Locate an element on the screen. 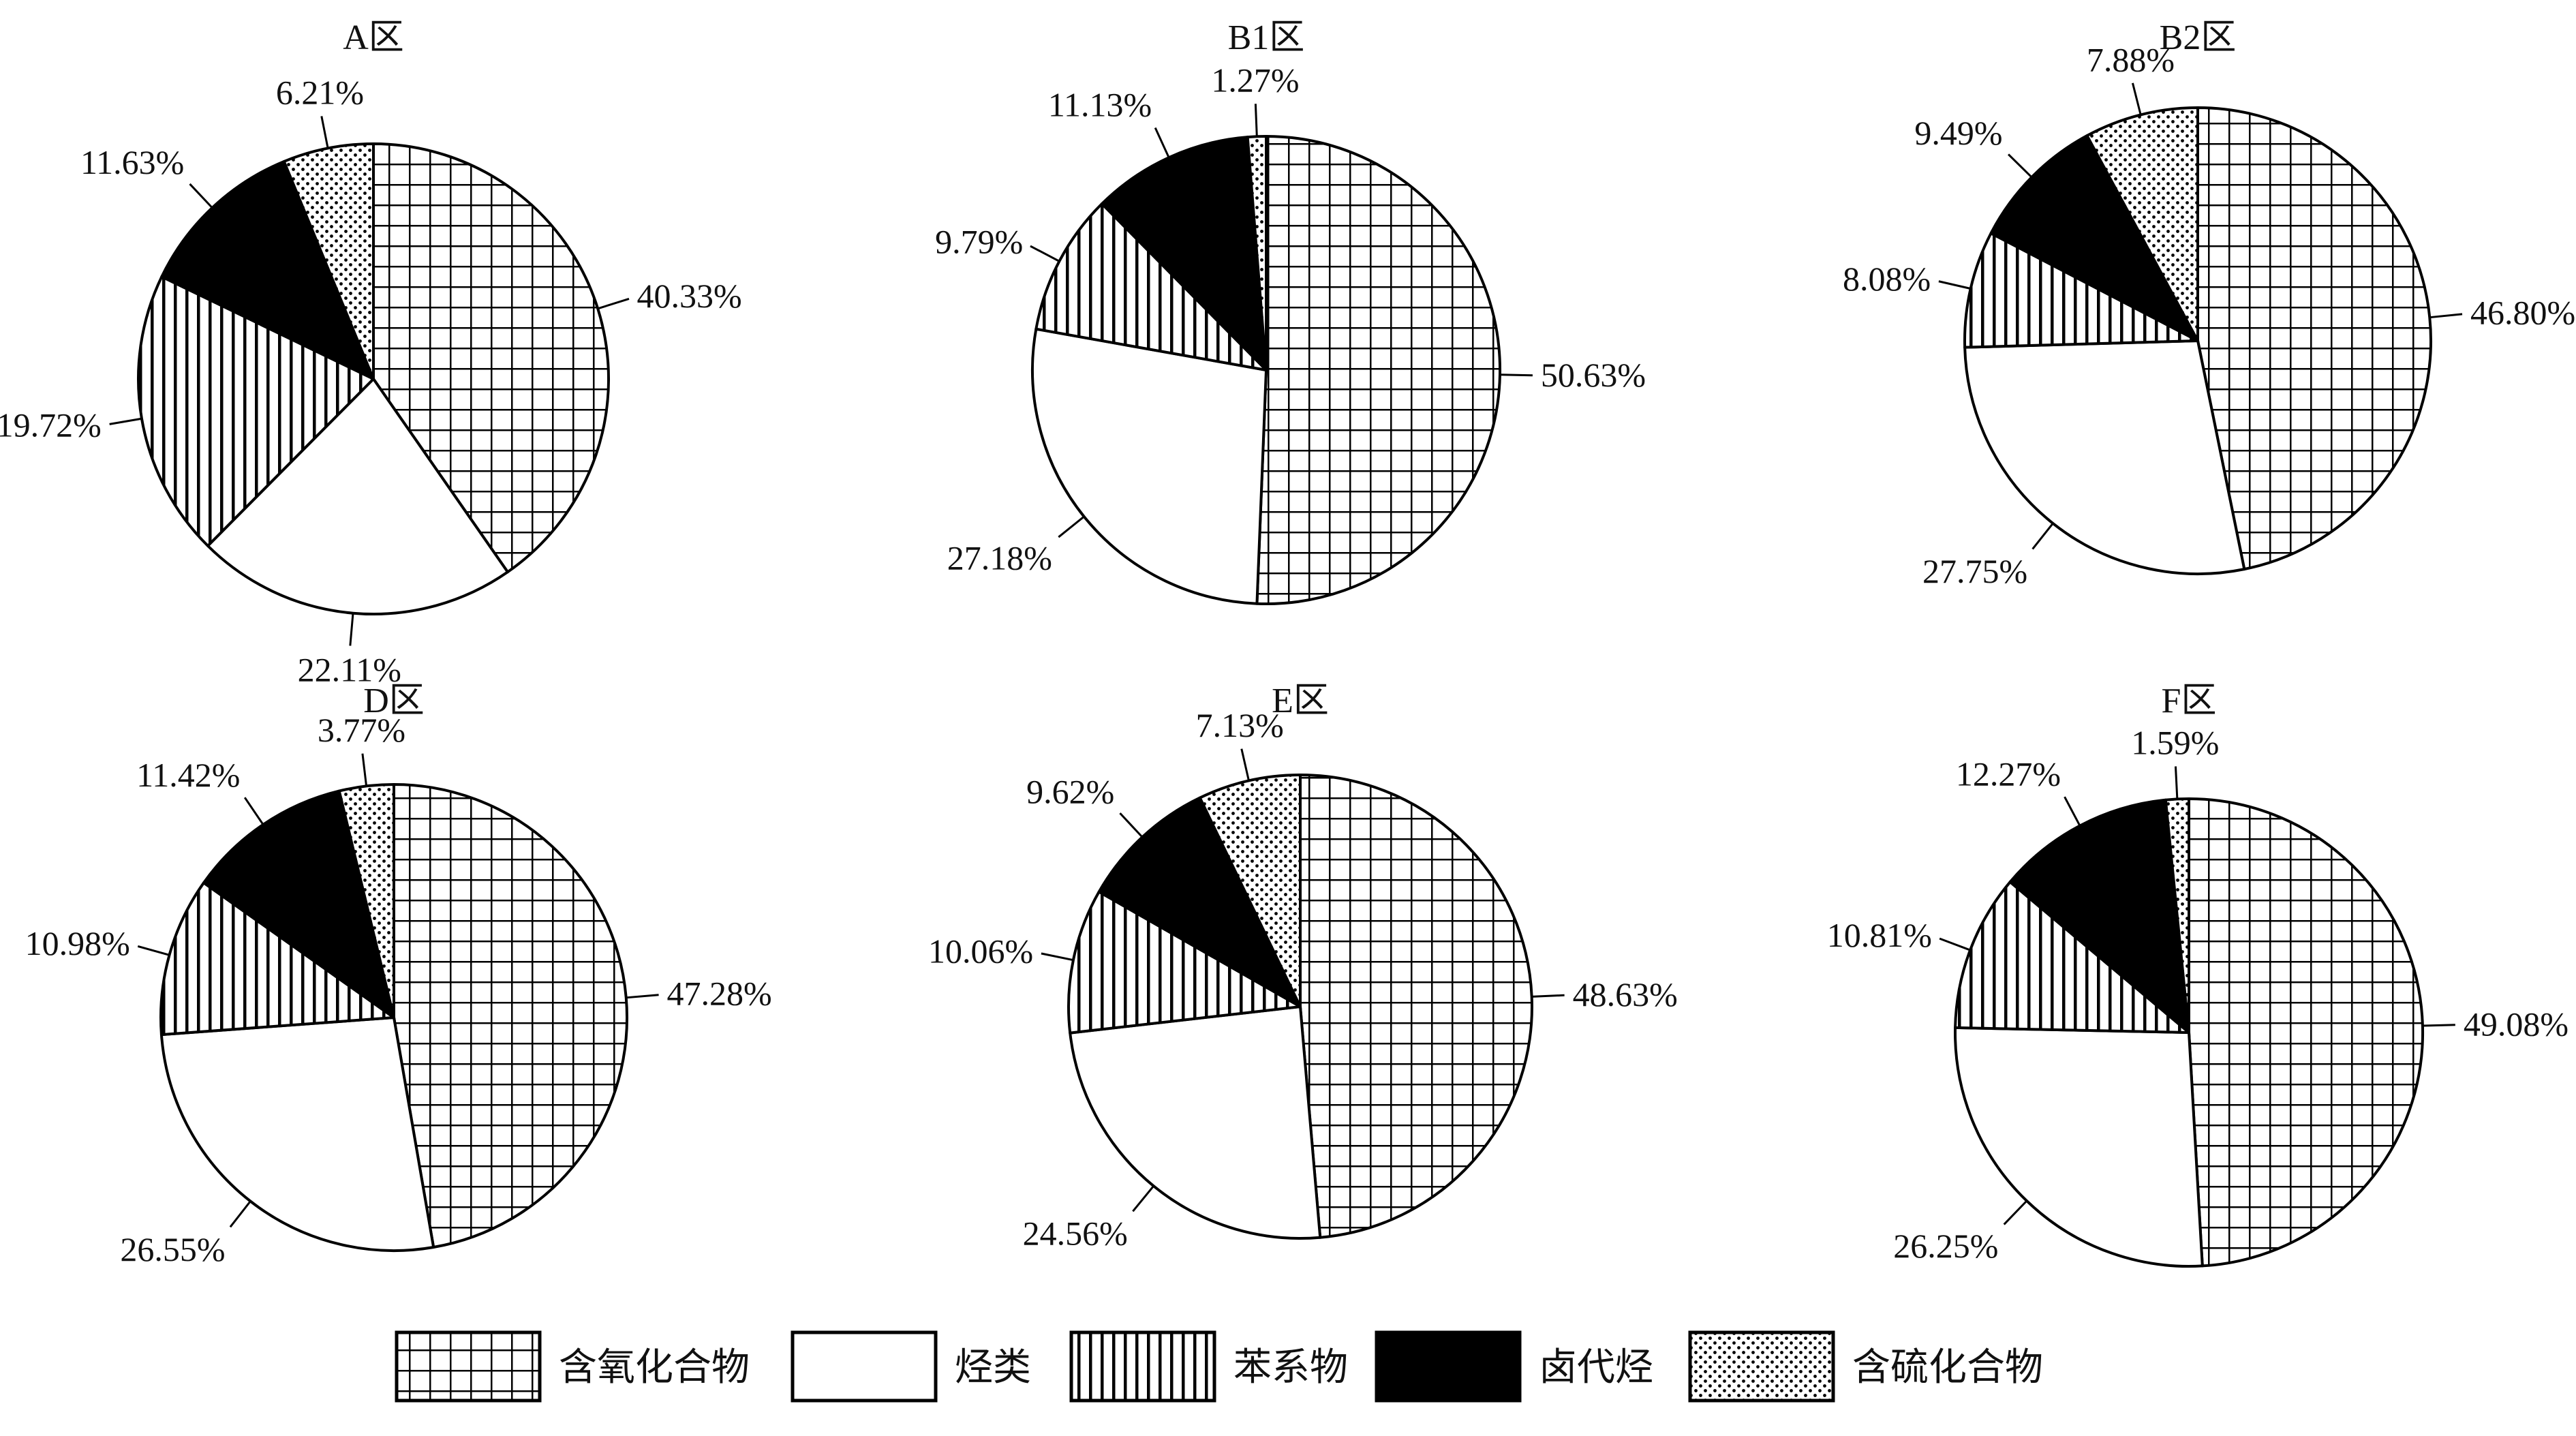 The width and height of the screenshot is (2576, 1436). percent-label: 26.25% is located at coordinates (1946, 1246).